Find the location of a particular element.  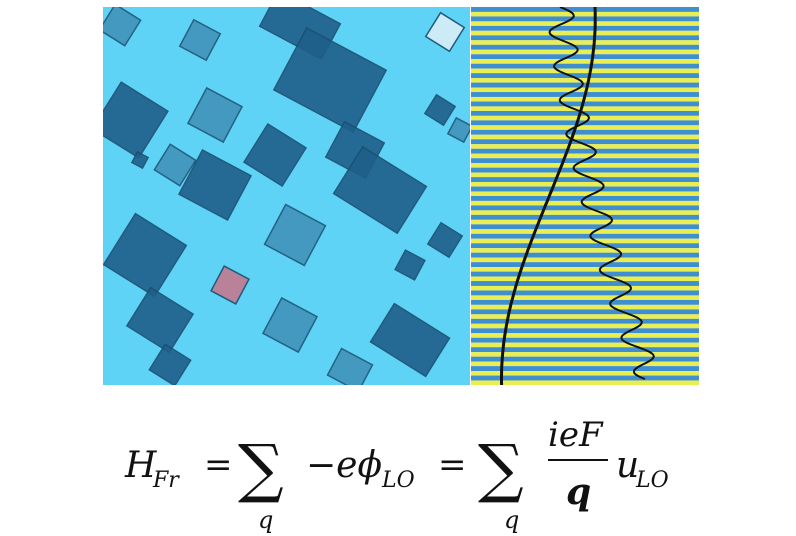

sum-index-2: q is located at coordinates (511, 520).